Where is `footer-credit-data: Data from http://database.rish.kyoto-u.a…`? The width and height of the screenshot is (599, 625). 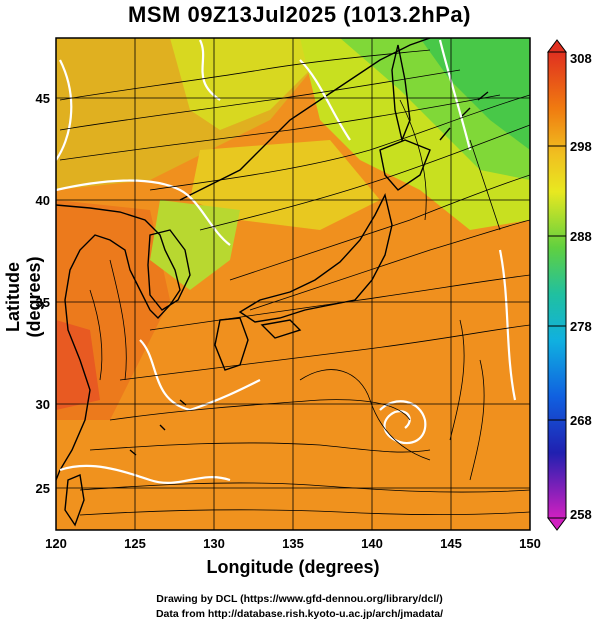
footer-credit-data: Data from http://database.rish.kyoto-u.a… is located at coordinates (299, 614).